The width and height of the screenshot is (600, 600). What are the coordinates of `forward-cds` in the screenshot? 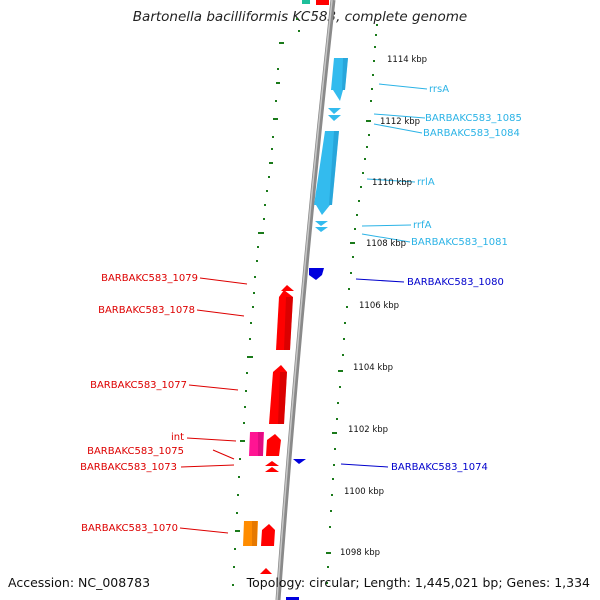 It's located at (277, 429).